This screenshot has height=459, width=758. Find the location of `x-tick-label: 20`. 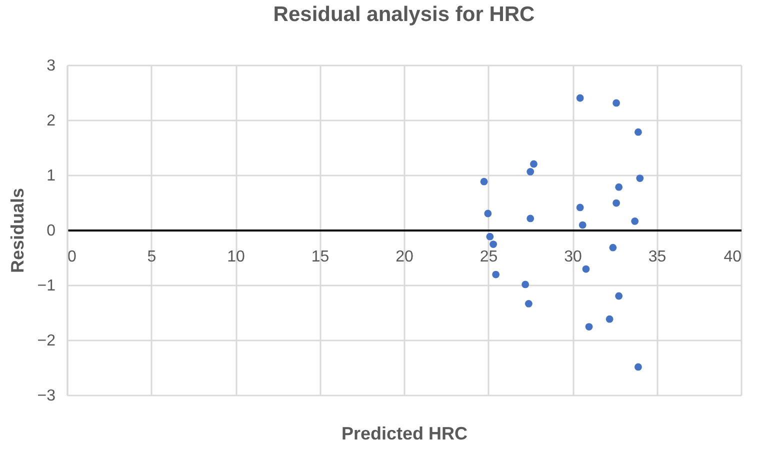

x-tick-label: 20 is located at coordinates (405, 257).